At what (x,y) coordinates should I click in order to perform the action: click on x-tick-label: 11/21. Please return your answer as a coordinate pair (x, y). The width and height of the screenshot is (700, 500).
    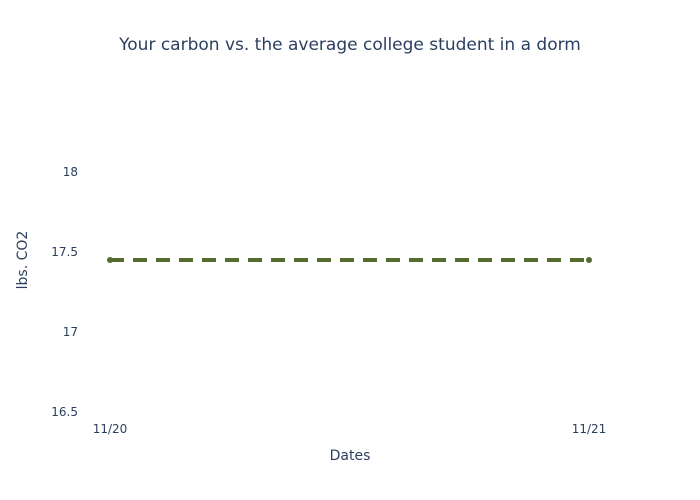
    Looking at the image, I should click on (589, 429).